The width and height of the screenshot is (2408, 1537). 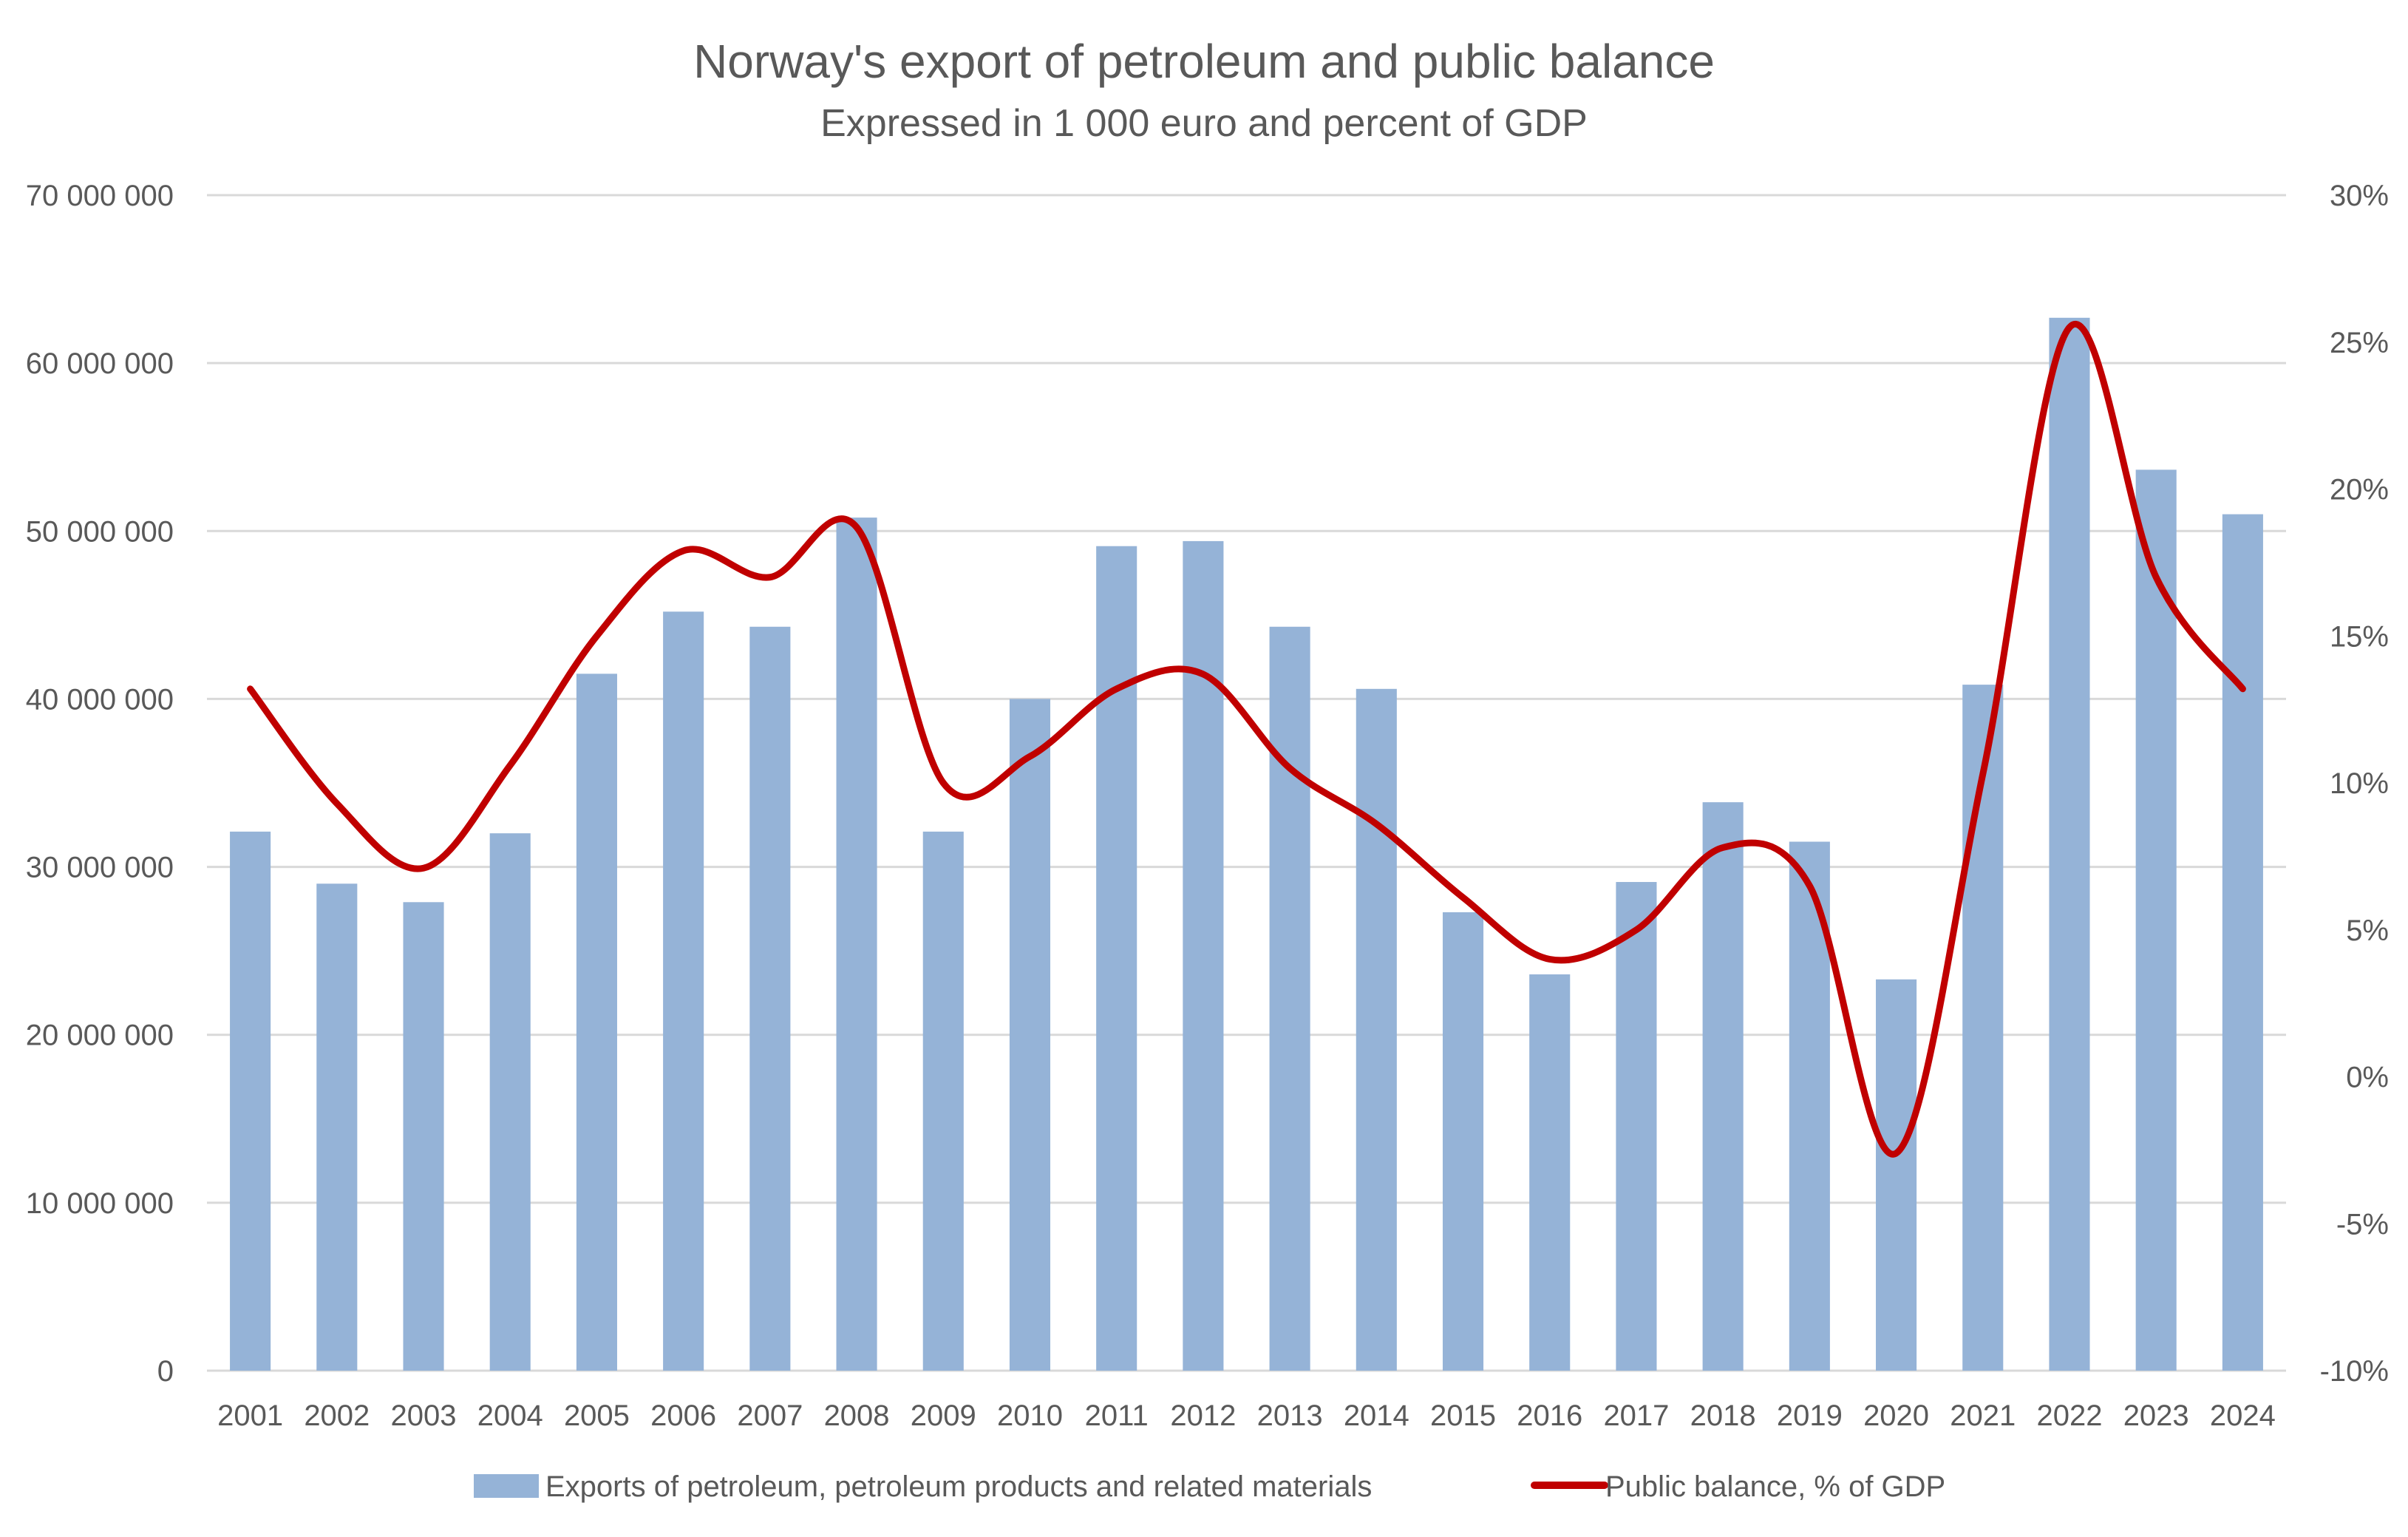 What do you see at coordinates (1983, 1416) in the screenshot?
I see `x-tick-label: 2021` at bounding box center [1983, 1416].